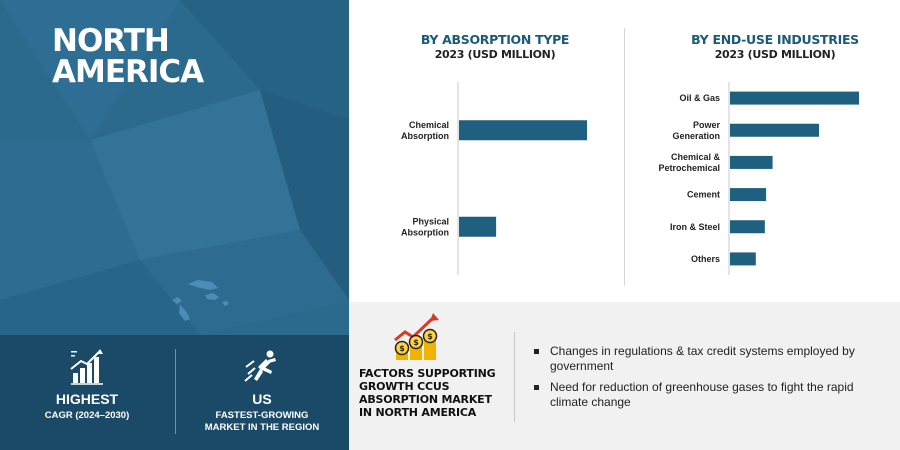  I want to click on rocket-runner-icon, so click(260, 366).